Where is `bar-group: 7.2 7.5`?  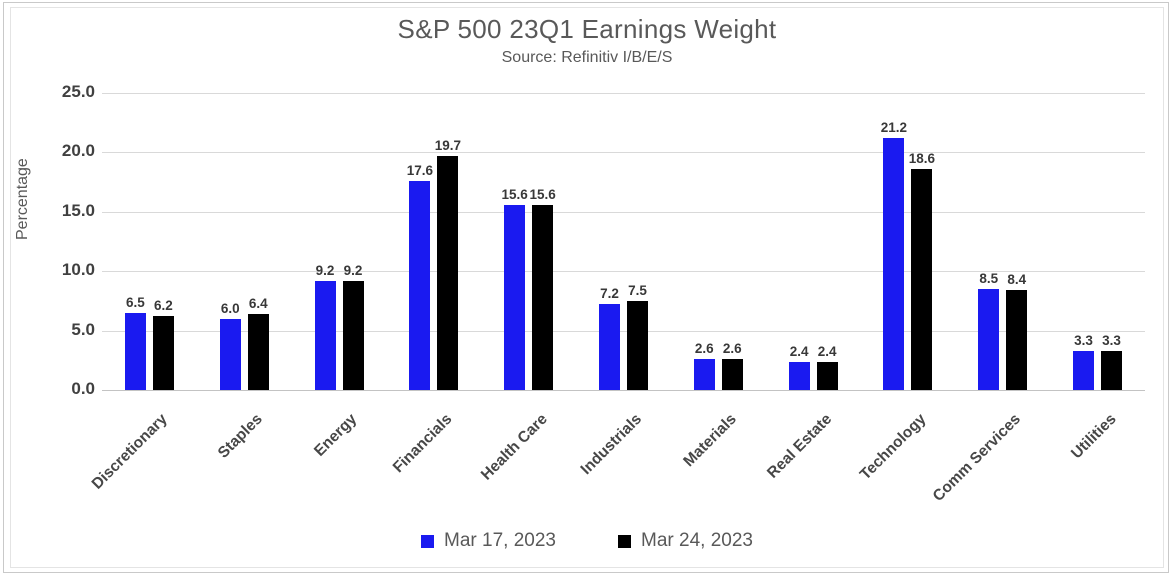 bar-group: 7.2 7.5 is located at coordinates (623, 241).